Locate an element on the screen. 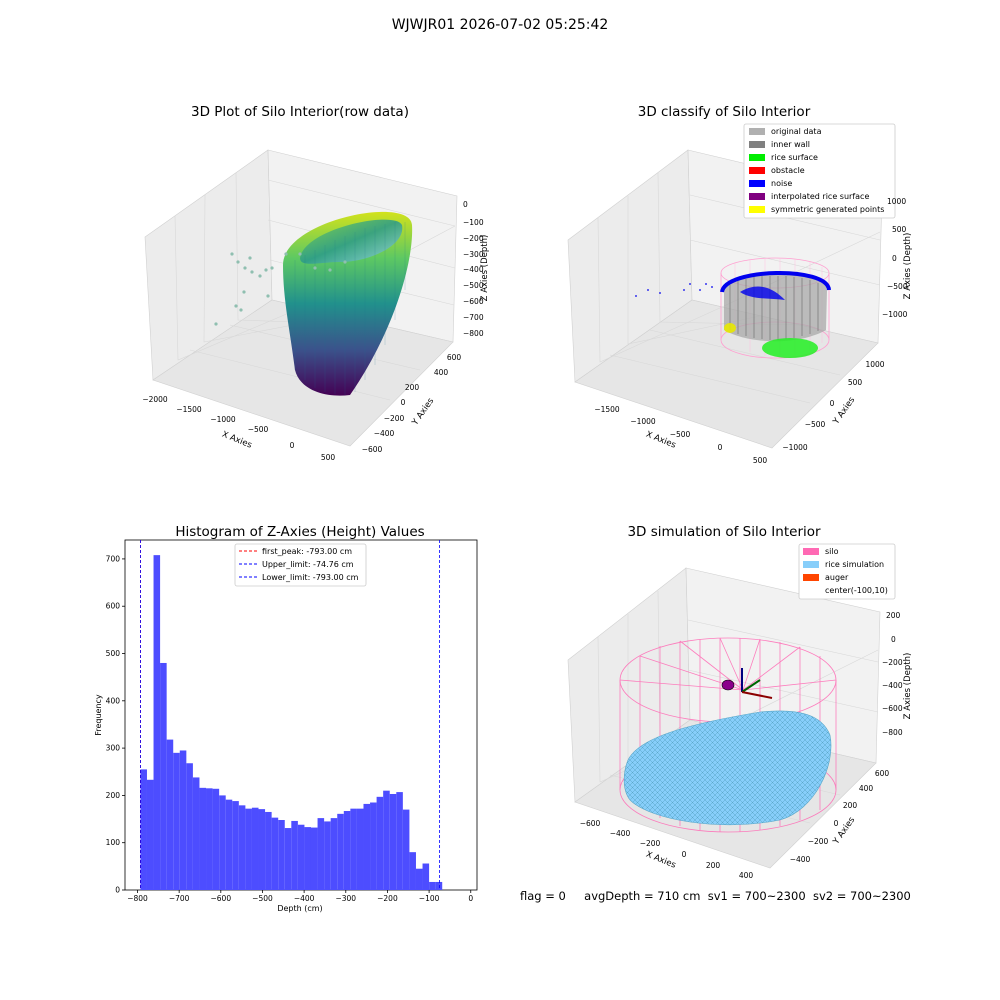  tick-label: −600 is located at coordinates (590, 823).